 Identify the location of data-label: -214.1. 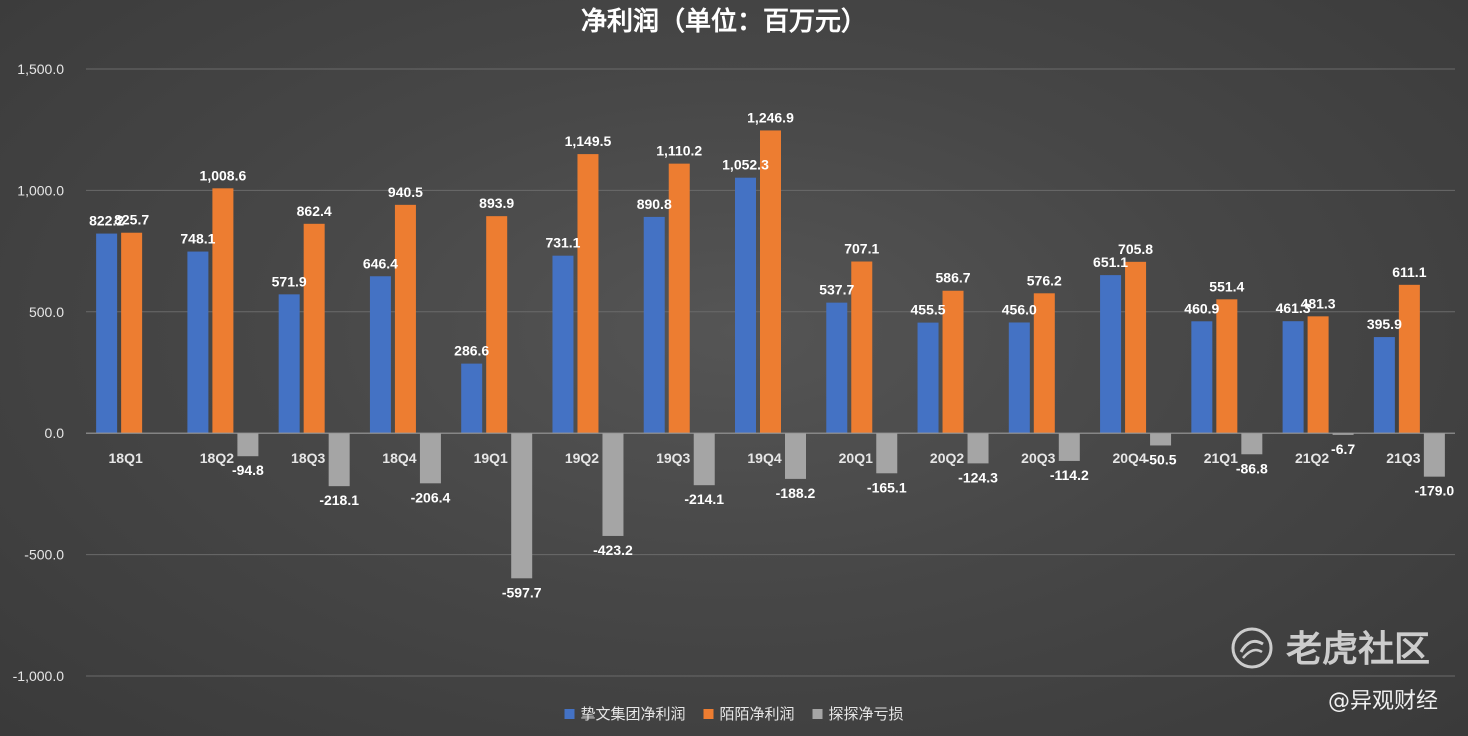
(704, 499).